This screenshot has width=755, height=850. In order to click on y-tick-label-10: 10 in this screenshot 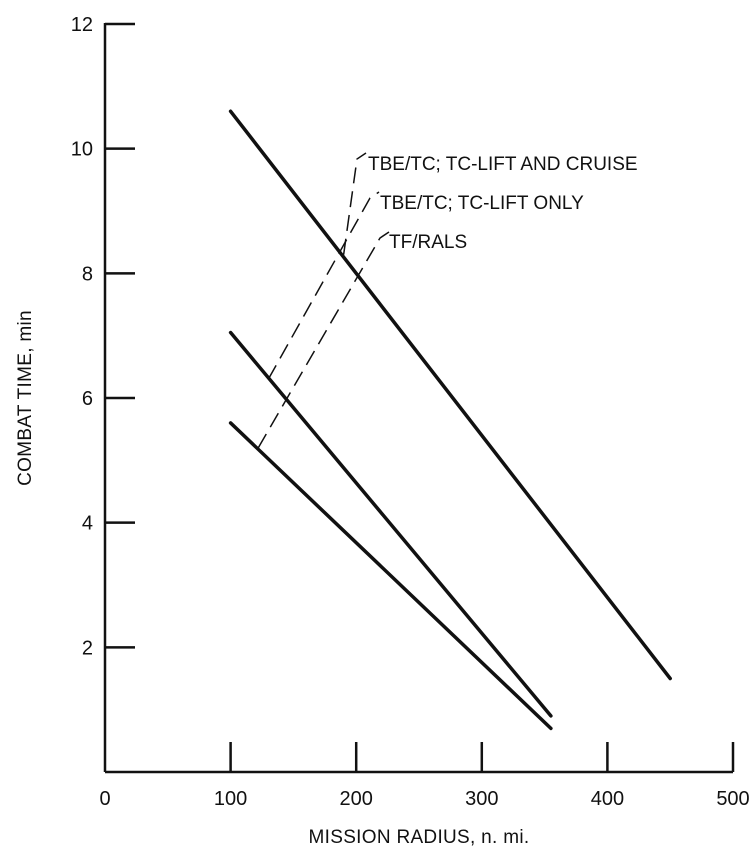, I will do `click(82, 150)`.